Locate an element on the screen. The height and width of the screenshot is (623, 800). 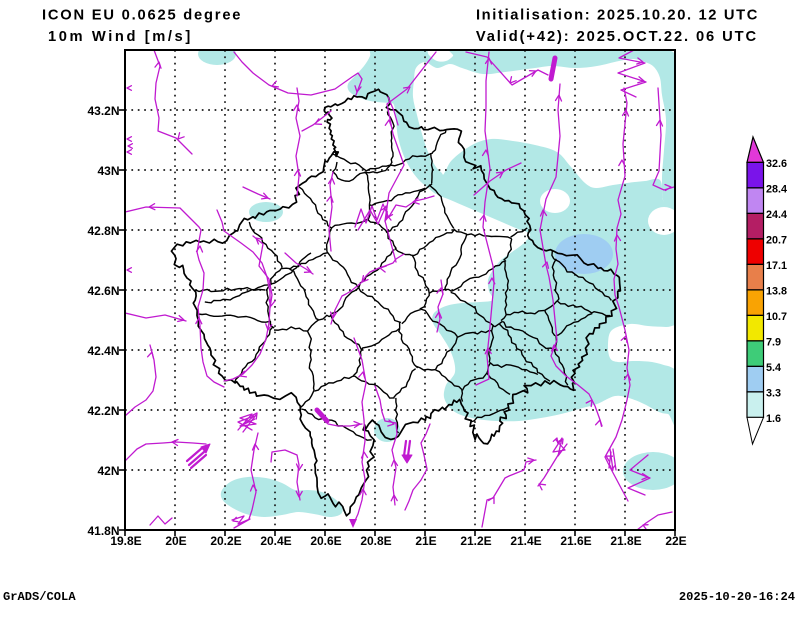
svg-text: ICON EU 0.0625 degree is located at coordinates (142, 16).